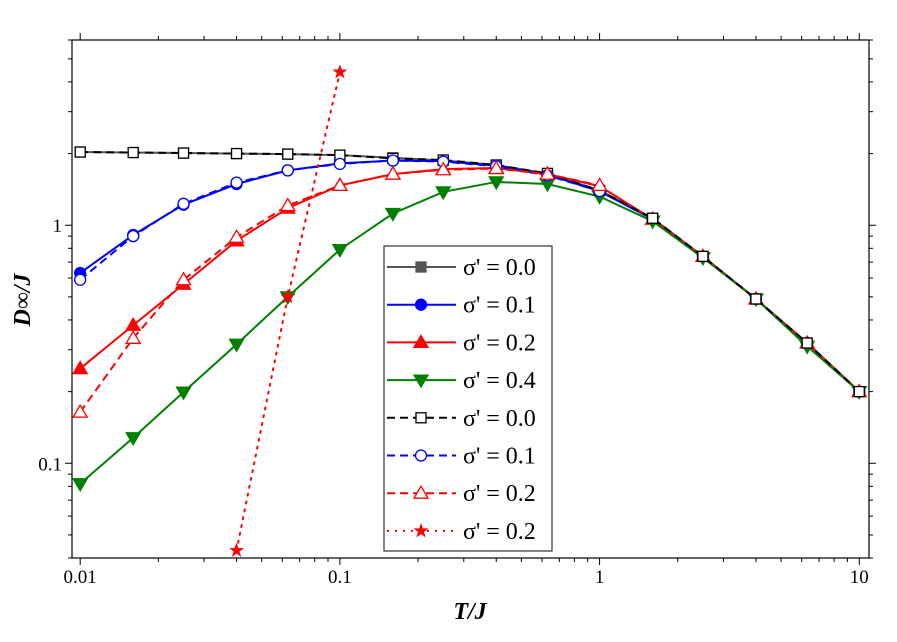 The width and height of the screenshot is (897, 642). I want to click on x-tick-label: 10, so click(859, 577).